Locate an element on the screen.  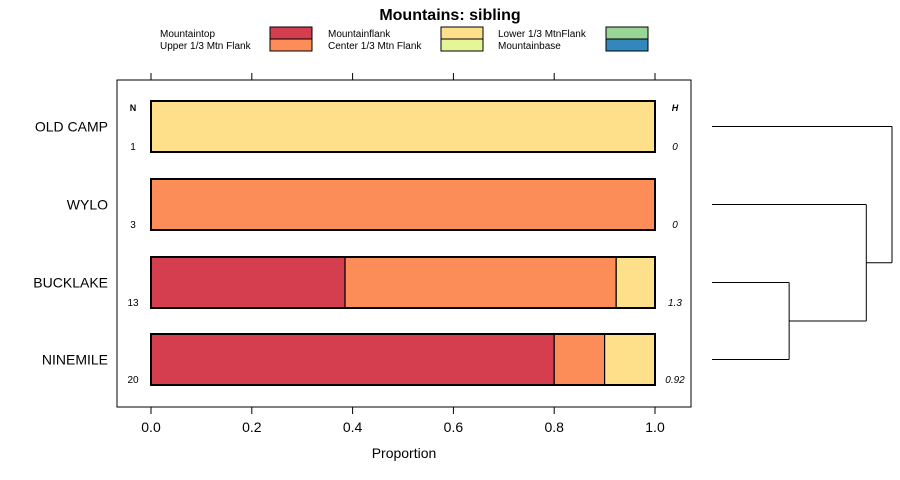
chart-title: Mountains: sibling is located at coordinates (449, 15).